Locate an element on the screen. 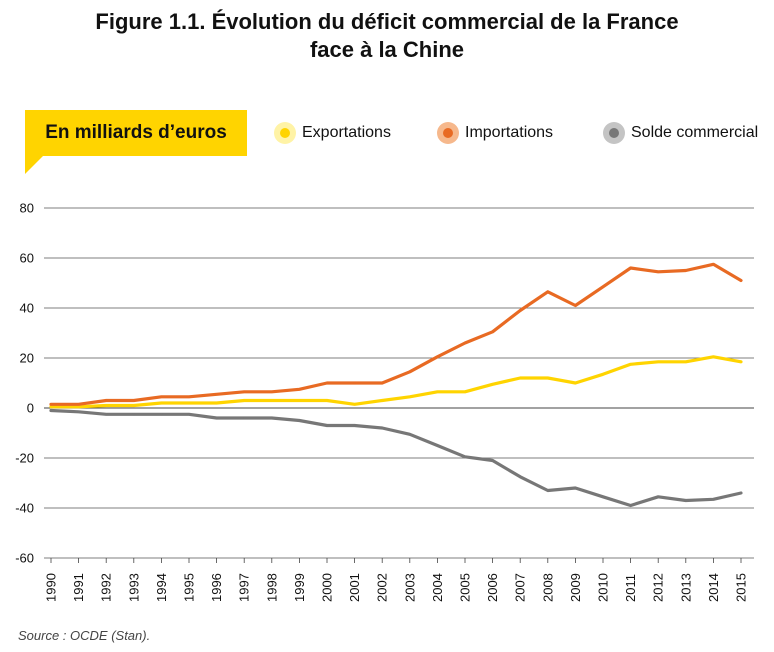 Image resolution: width=774 pixels, height=652 pixels. x-tick-label: 2010 is located at coordinates (603, 587).